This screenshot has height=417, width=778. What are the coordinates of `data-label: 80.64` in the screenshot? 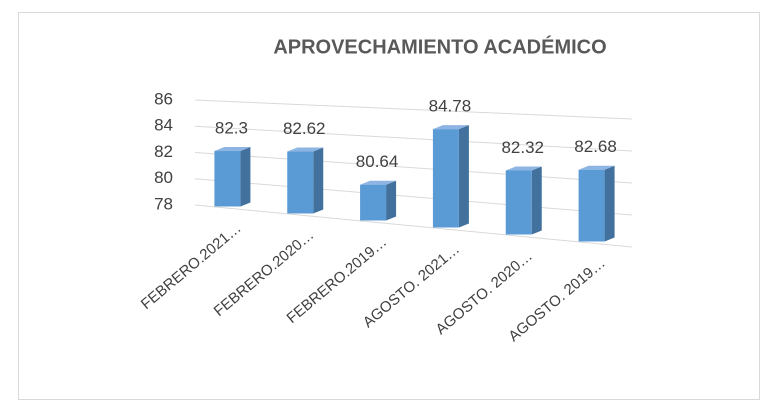 It's located at (377, 161).